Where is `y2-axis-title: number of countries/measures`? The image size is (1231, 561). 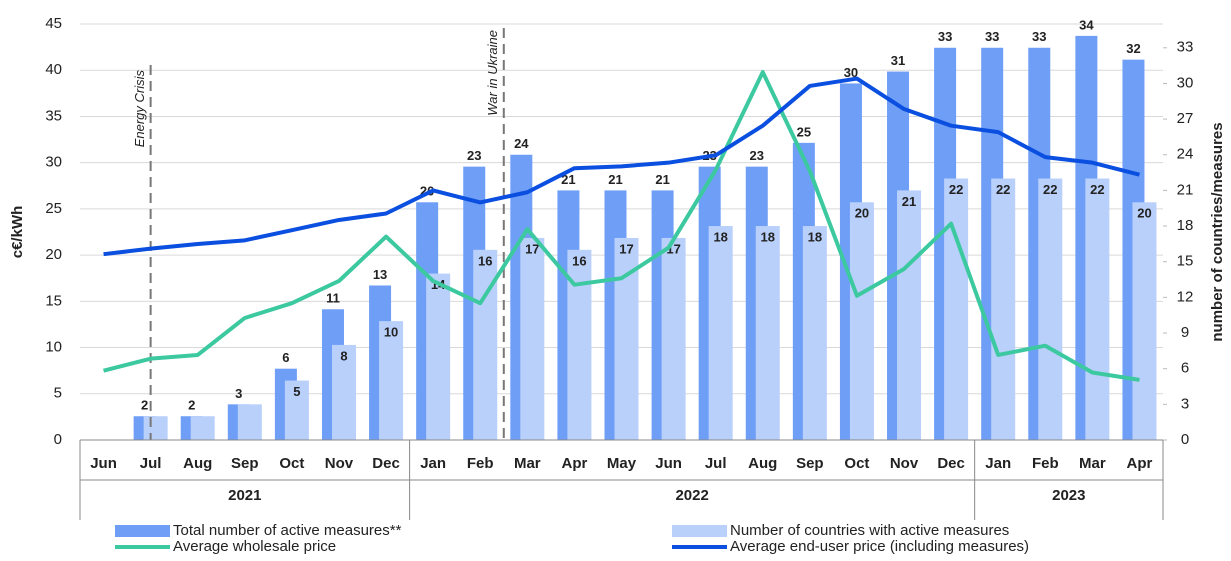 y2-axis-title: number of countries/measures is located at coordinates (1217, 231).